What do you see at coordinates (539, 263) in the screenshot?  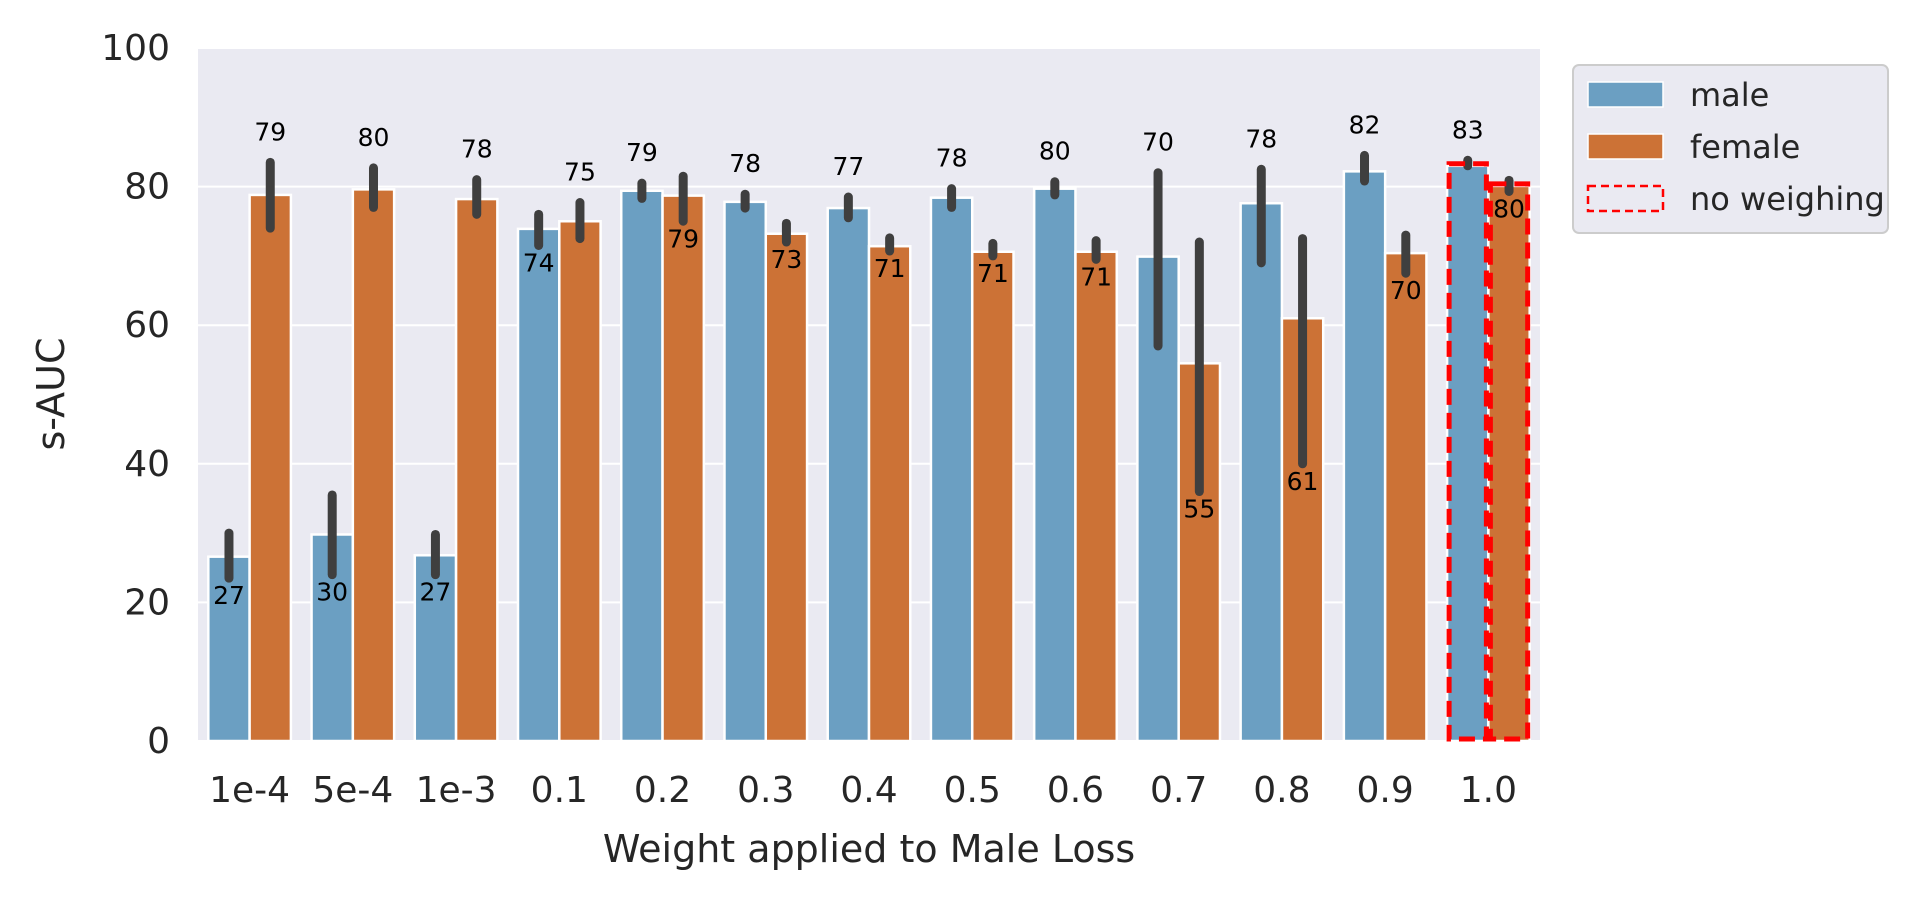 I see `data-label-male: 74` at bounding box center [539, 263].